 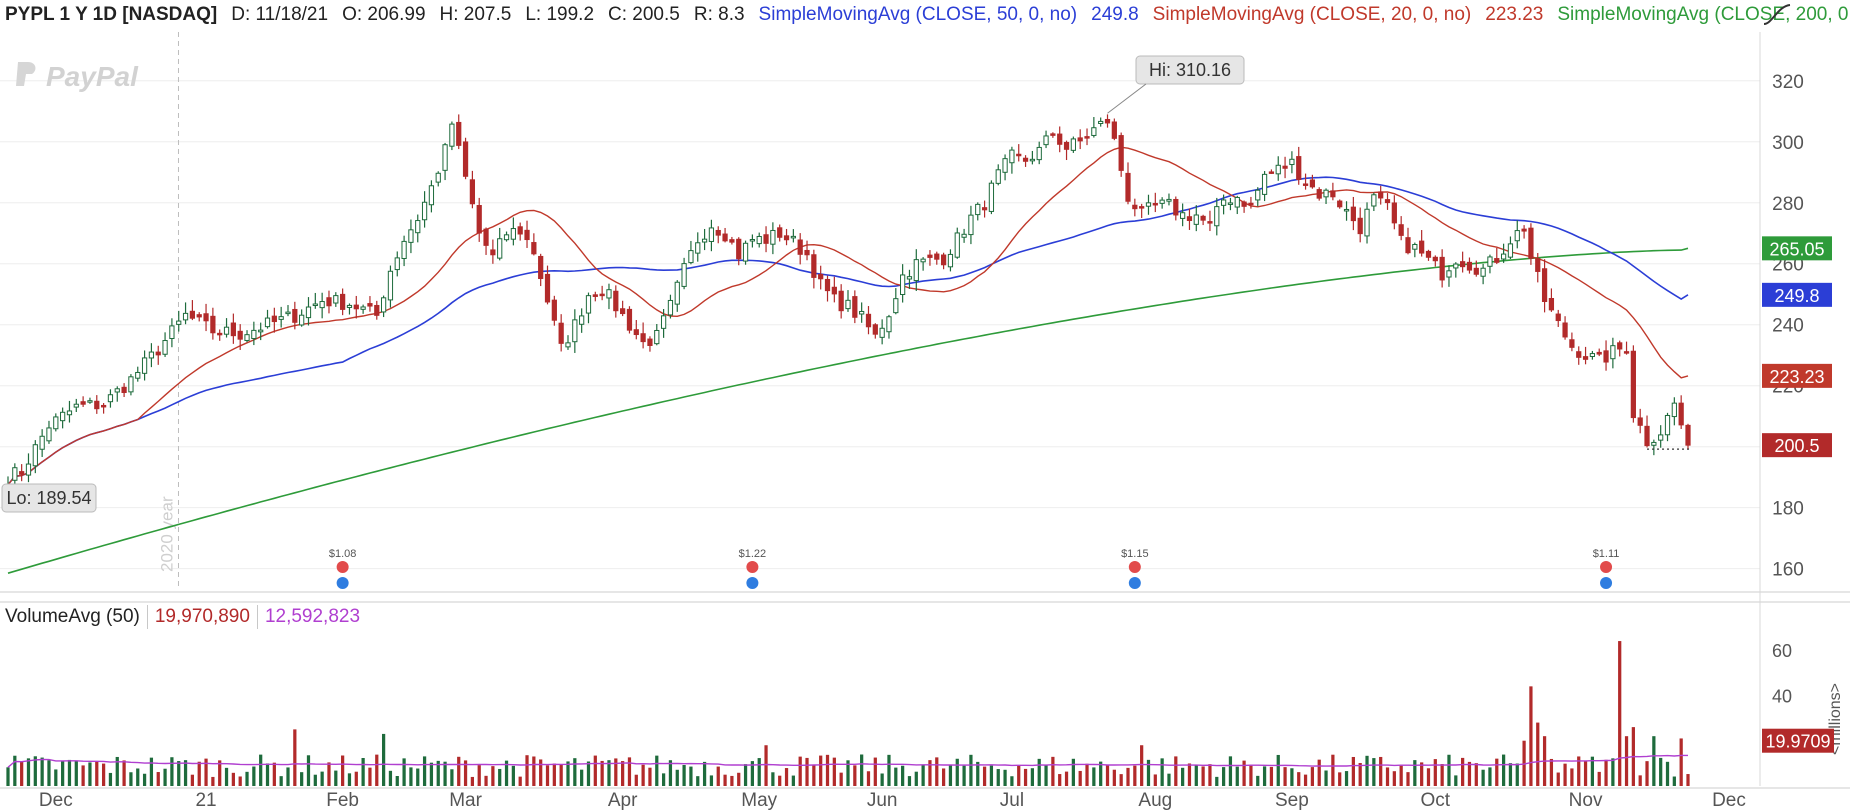 I want to click on symbol-label: PYPL 1 Y 1D [NASDAQ], so click(x=111, y=14).